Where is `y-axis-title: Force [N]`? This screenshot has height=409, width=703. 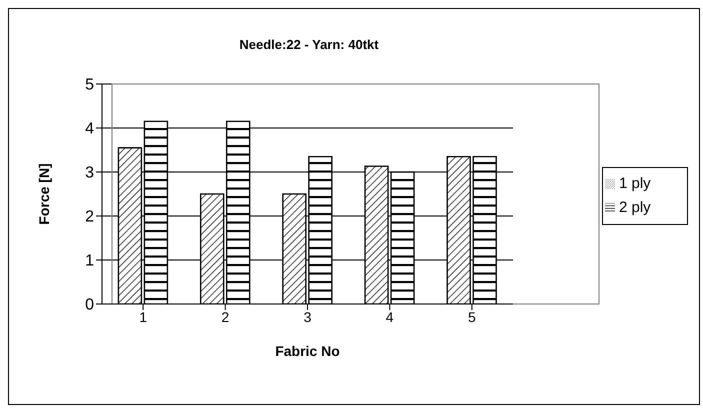 y-axis-title: Force [N] is located at coordinates (44, 194).